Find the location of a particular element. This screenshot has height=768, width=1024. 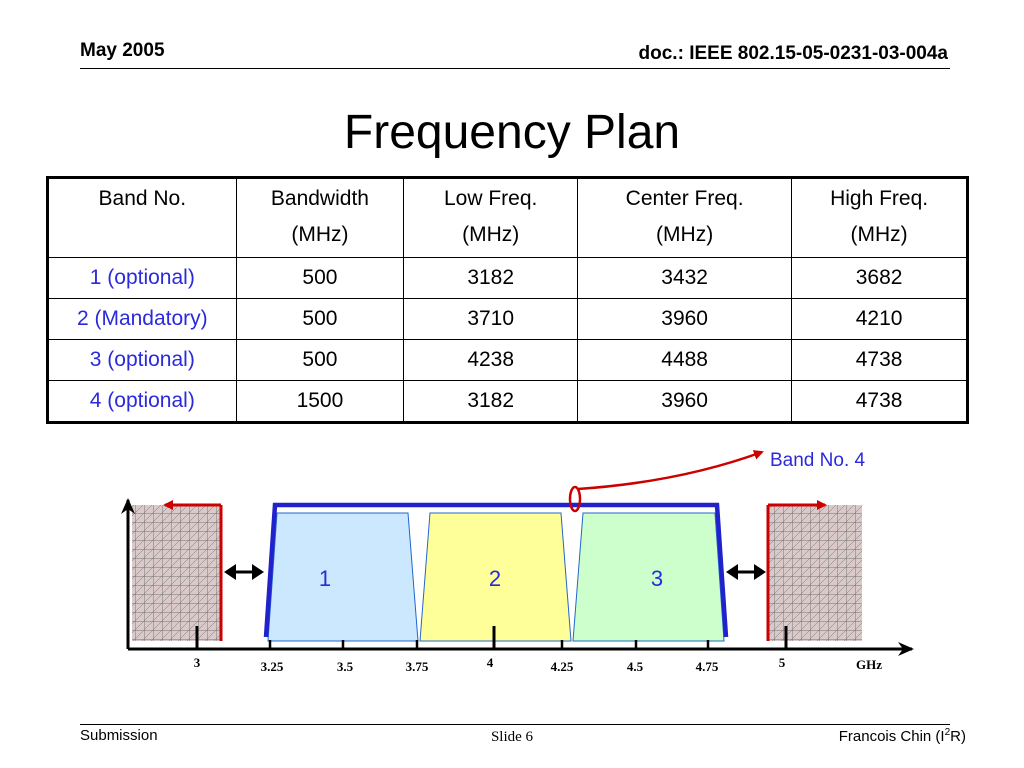

upper-gap-double-arrow is located at coordinates (746, 572).